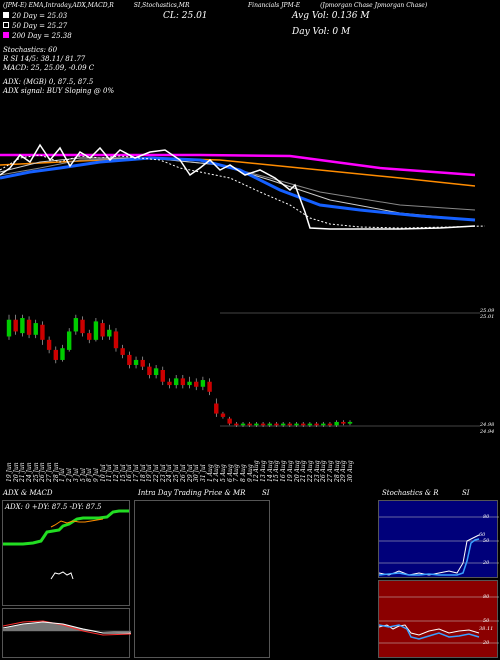 This screenshot has width=500, height=660. What do you see at coordinates (482, 535) in the screenshot?
I see `stoch-value: 60` at bounding box center [482, 535].